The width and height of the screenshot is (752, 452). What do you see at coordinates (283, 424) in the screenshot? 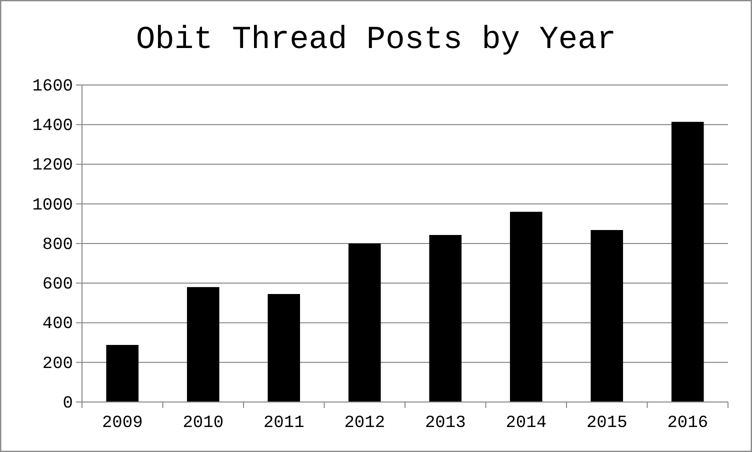
I see `x-tick-label: 2011` at bounding box center [283, 424].